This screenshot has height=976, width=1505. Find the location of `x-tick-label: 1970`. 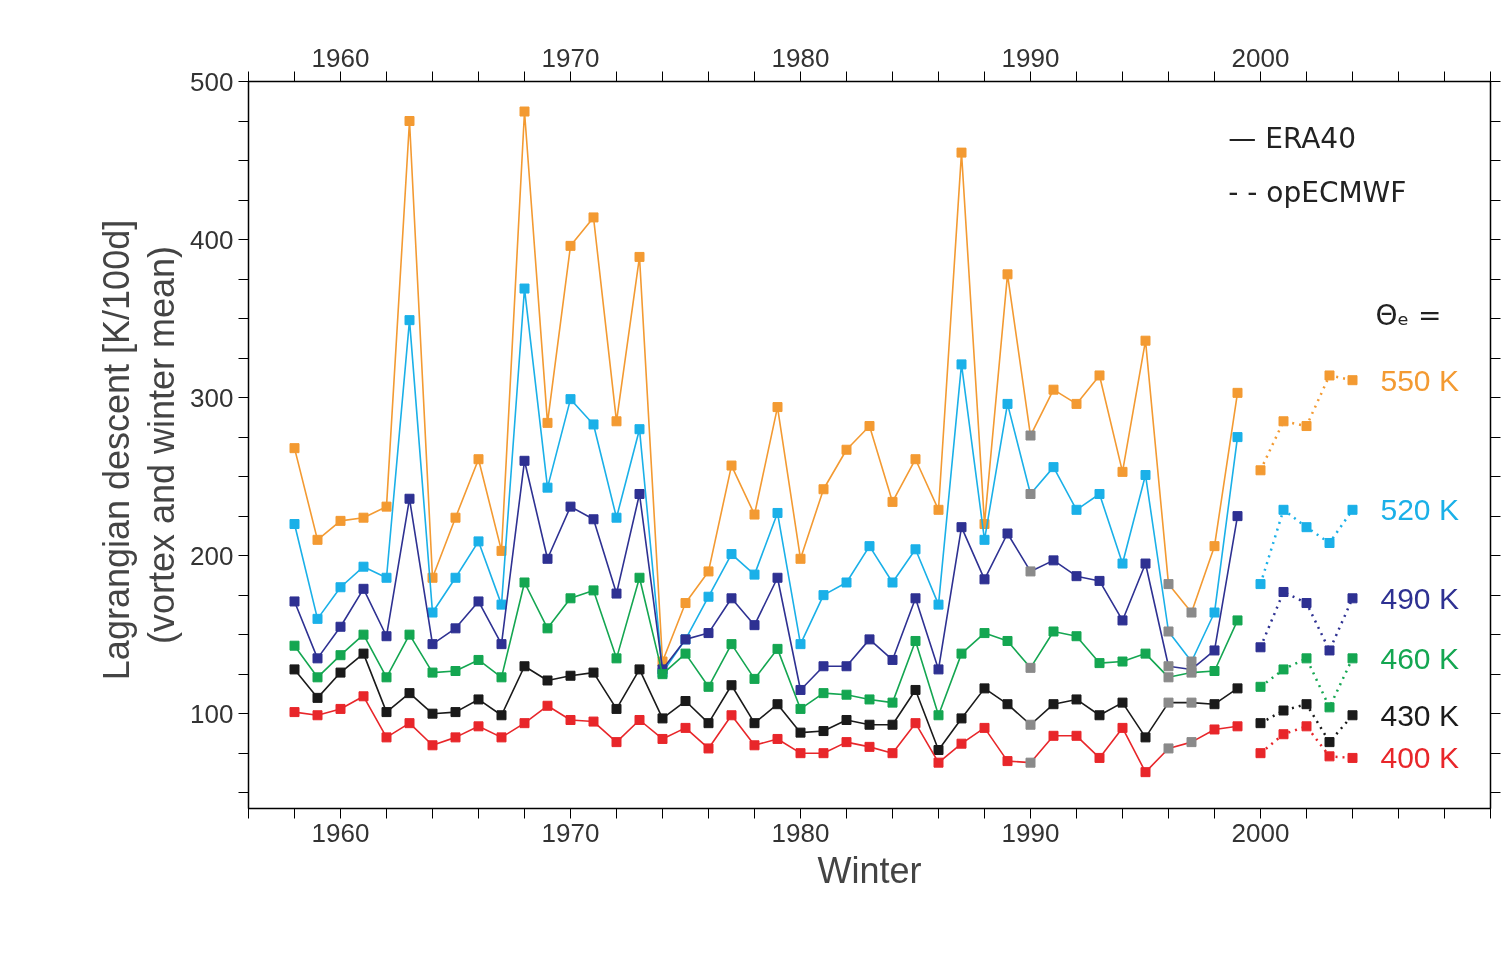

x-tick-label: 1970 is located at coordinates (570, 57).